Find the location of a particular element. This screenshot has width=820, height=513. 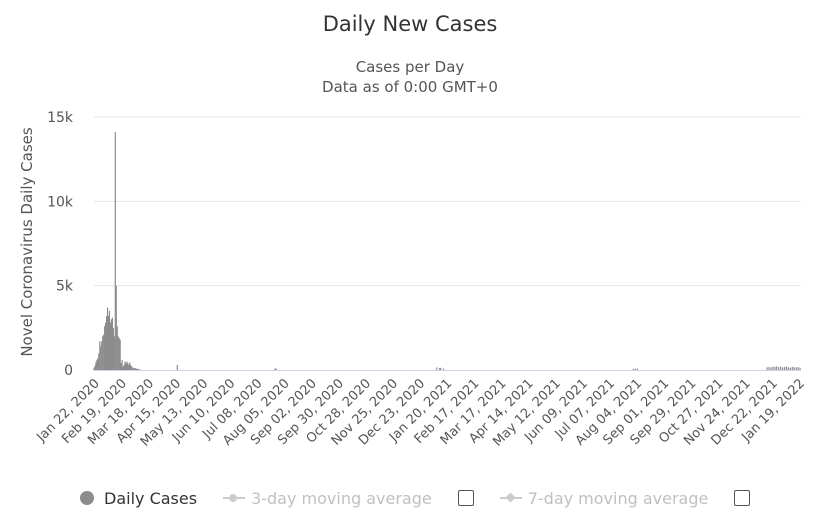

y-axis-label: Novel Coronavirus Daily Cases is located at coordinates (27, 242).